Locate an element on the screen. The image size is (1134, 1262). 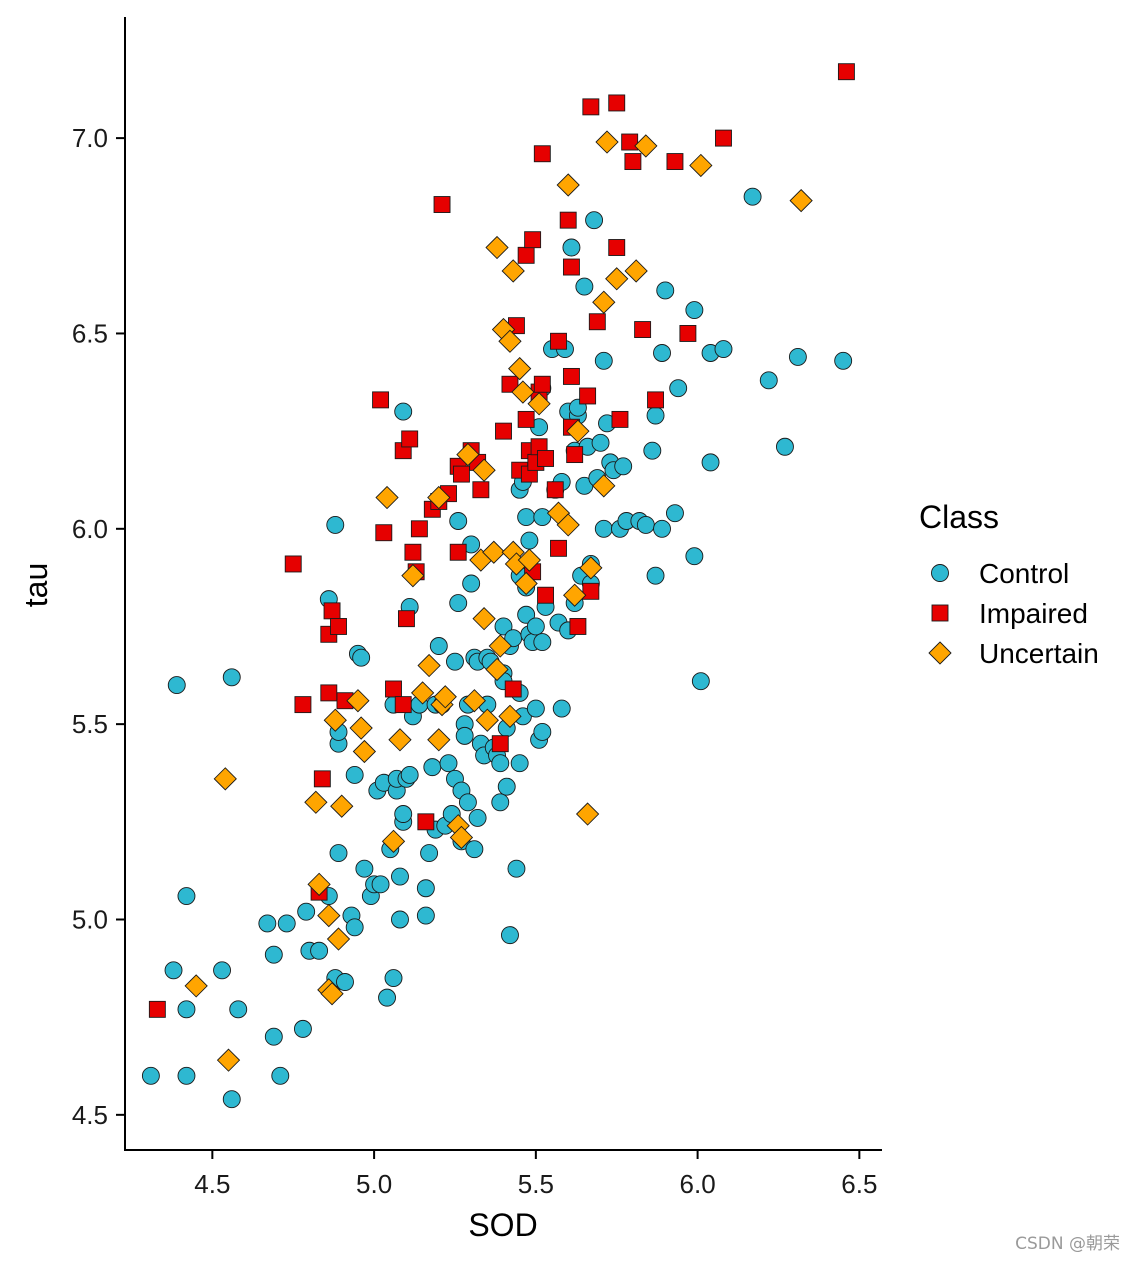
legend-key-control is located at coordinates (940, 573).